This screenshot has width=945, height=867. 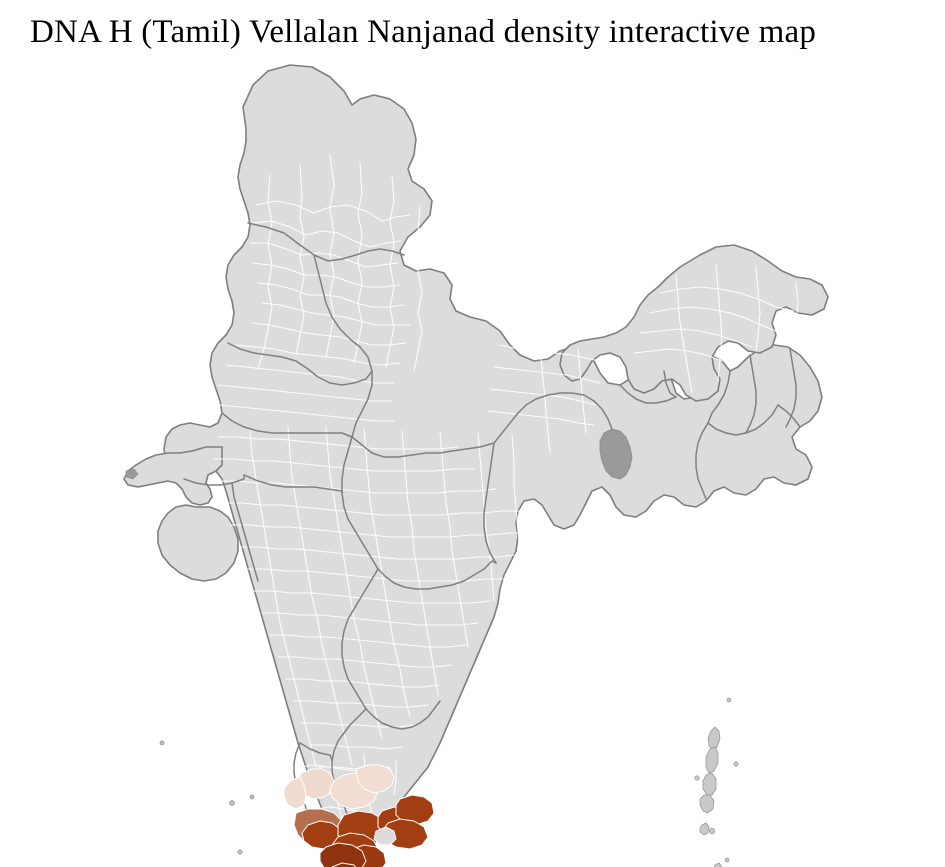 What do you see at coordinates (198, 543) in the screenshot?
I see `saurashtra-fill` at bounding box center [198, 543].